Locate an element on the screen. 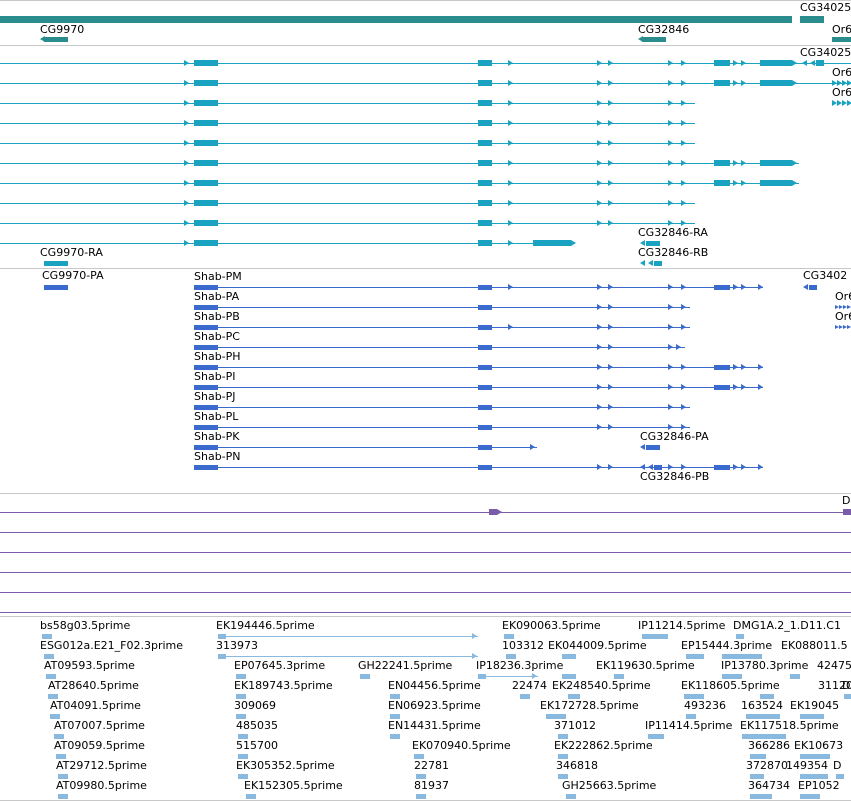 The image size is (851, 801). est-label: AT07007.5prime is located at coordinates (99, 725).